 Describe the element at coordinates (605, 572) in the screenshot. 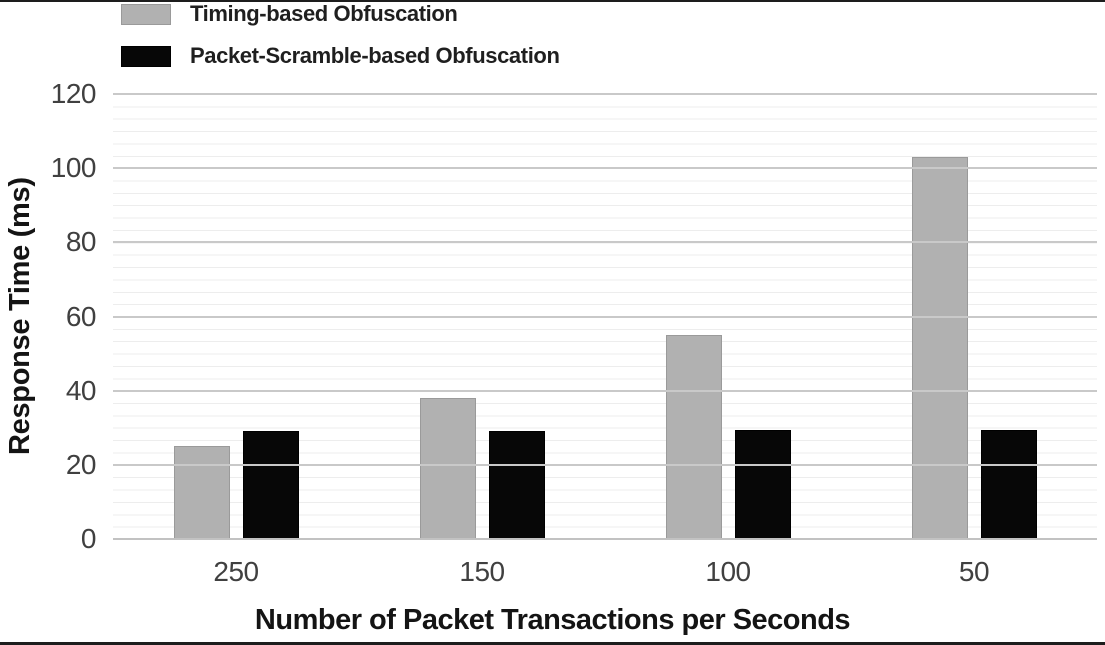

I see `x-axis-tick-labels: 250 150 100 50` at that location.